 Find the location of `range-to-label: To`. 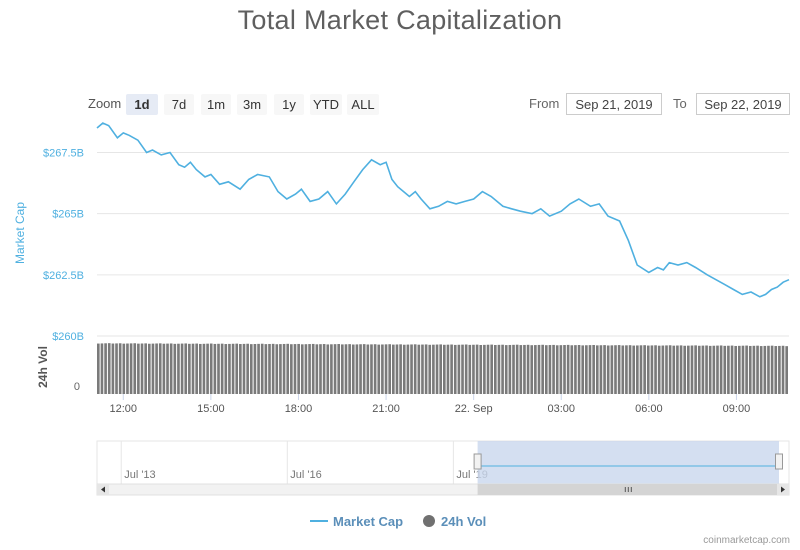

range-to-label: To is located at coordinates (680, 103).